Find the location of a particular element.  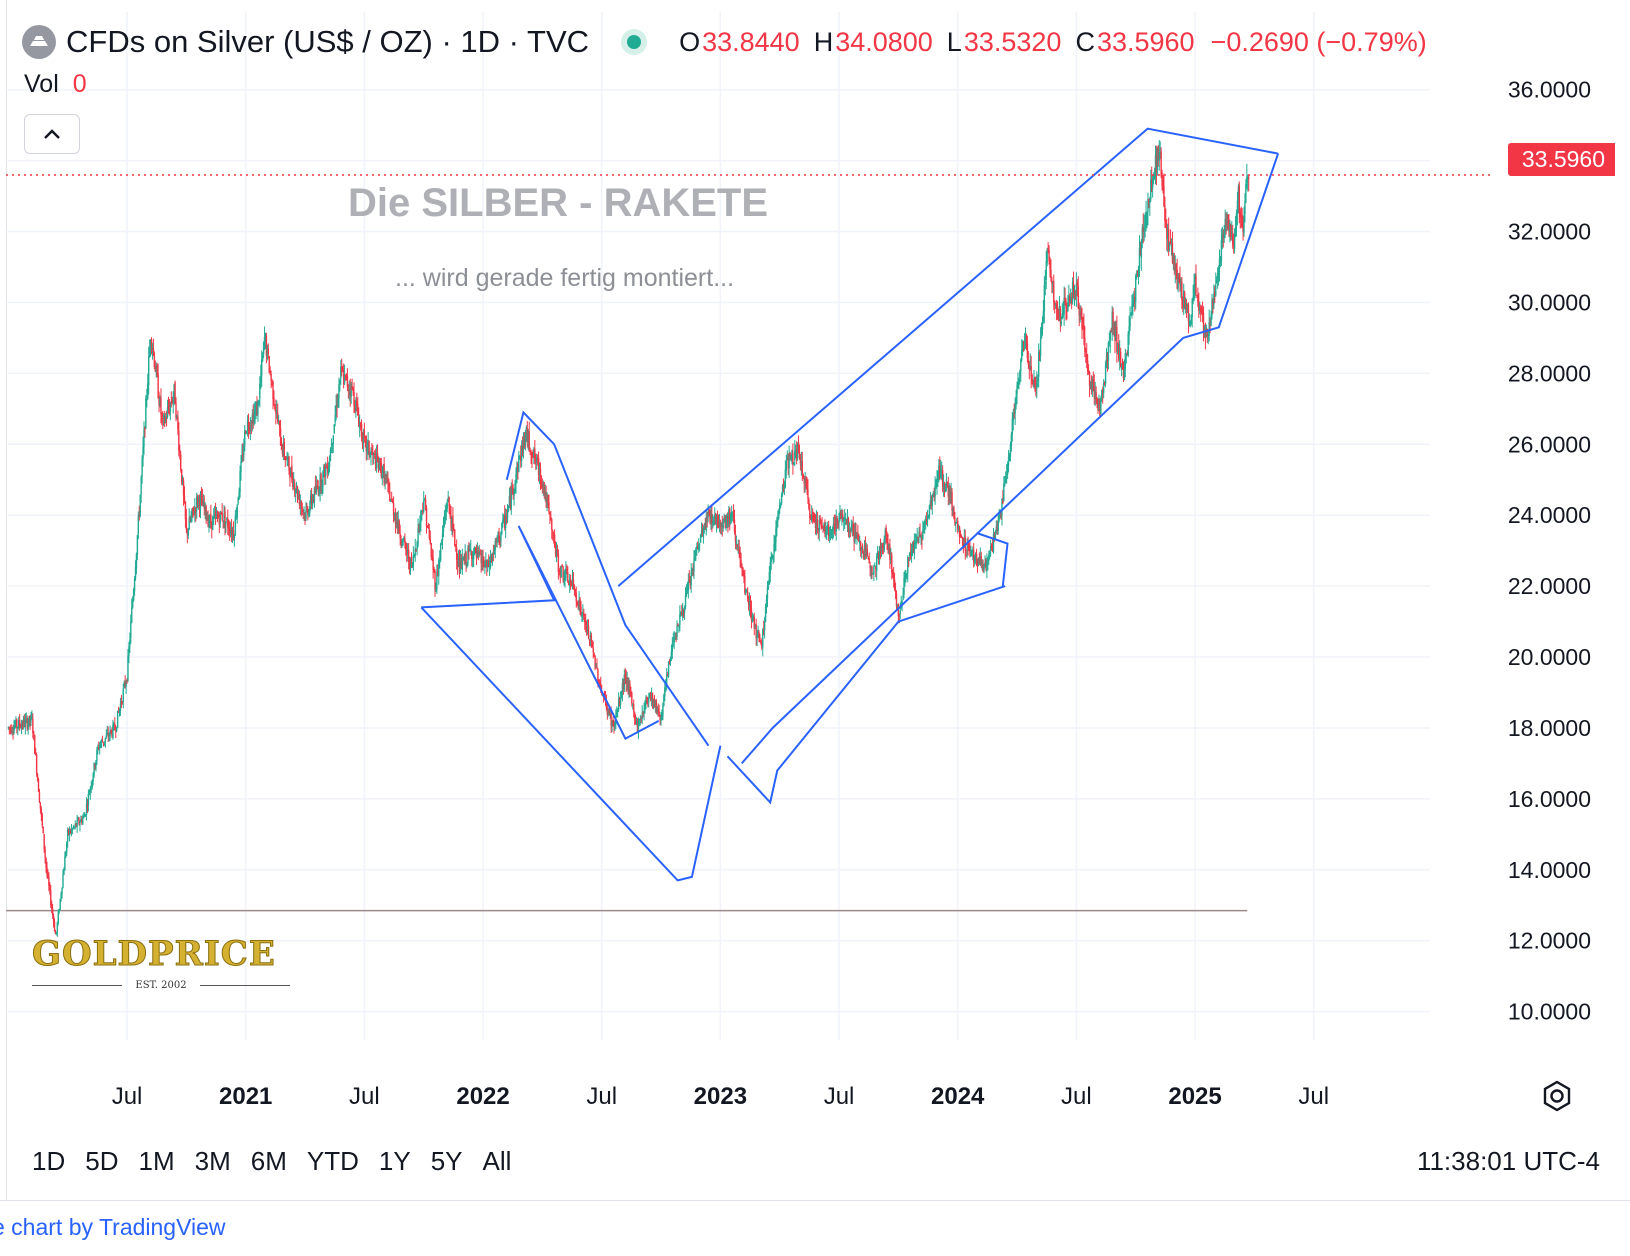

range-3m-button: 3M is located at coordinates (212, 1161).